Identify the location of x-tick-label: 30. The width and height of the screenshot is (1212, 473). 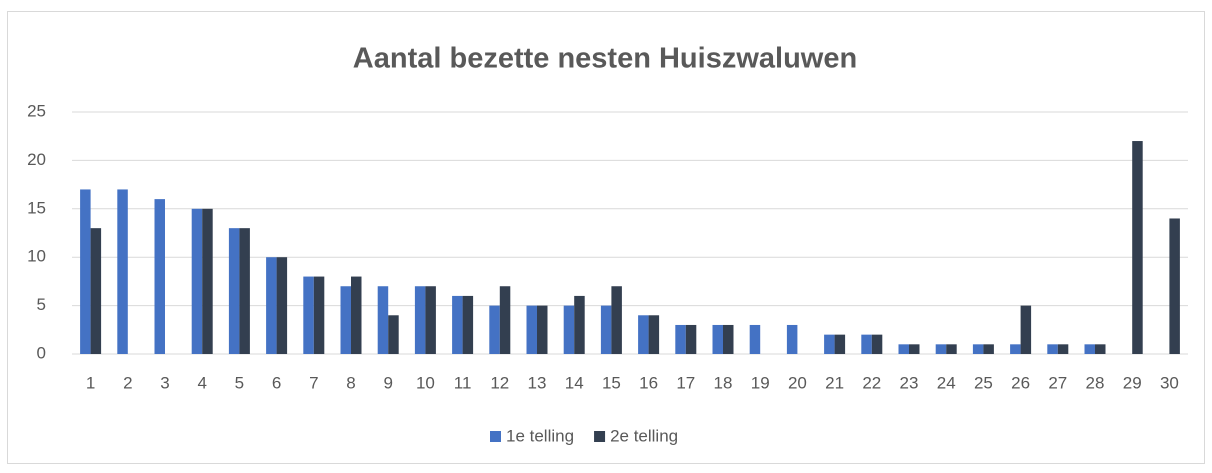
(1169, 382).